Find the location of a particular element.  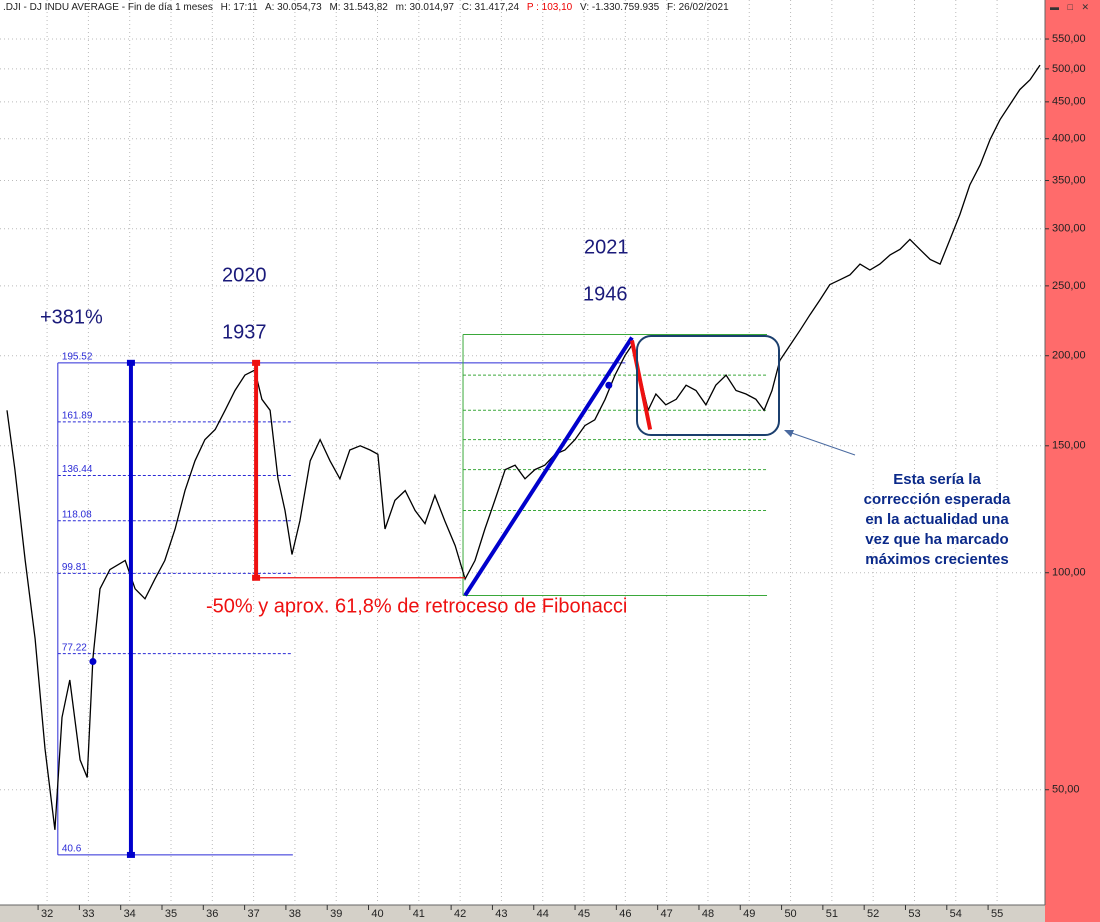

y-tick-label: 450,00 is located at coordinates (1069, 102).